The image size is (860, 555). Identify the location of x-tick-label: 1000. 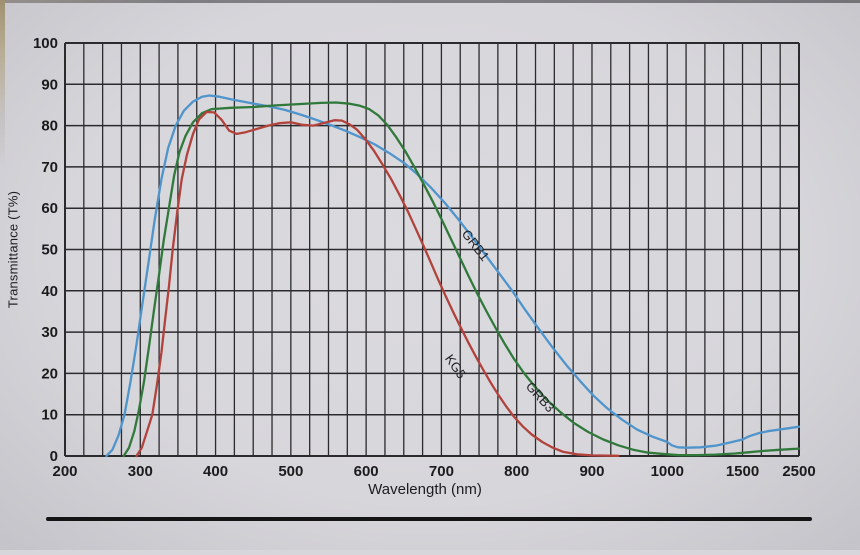
(667, 471).